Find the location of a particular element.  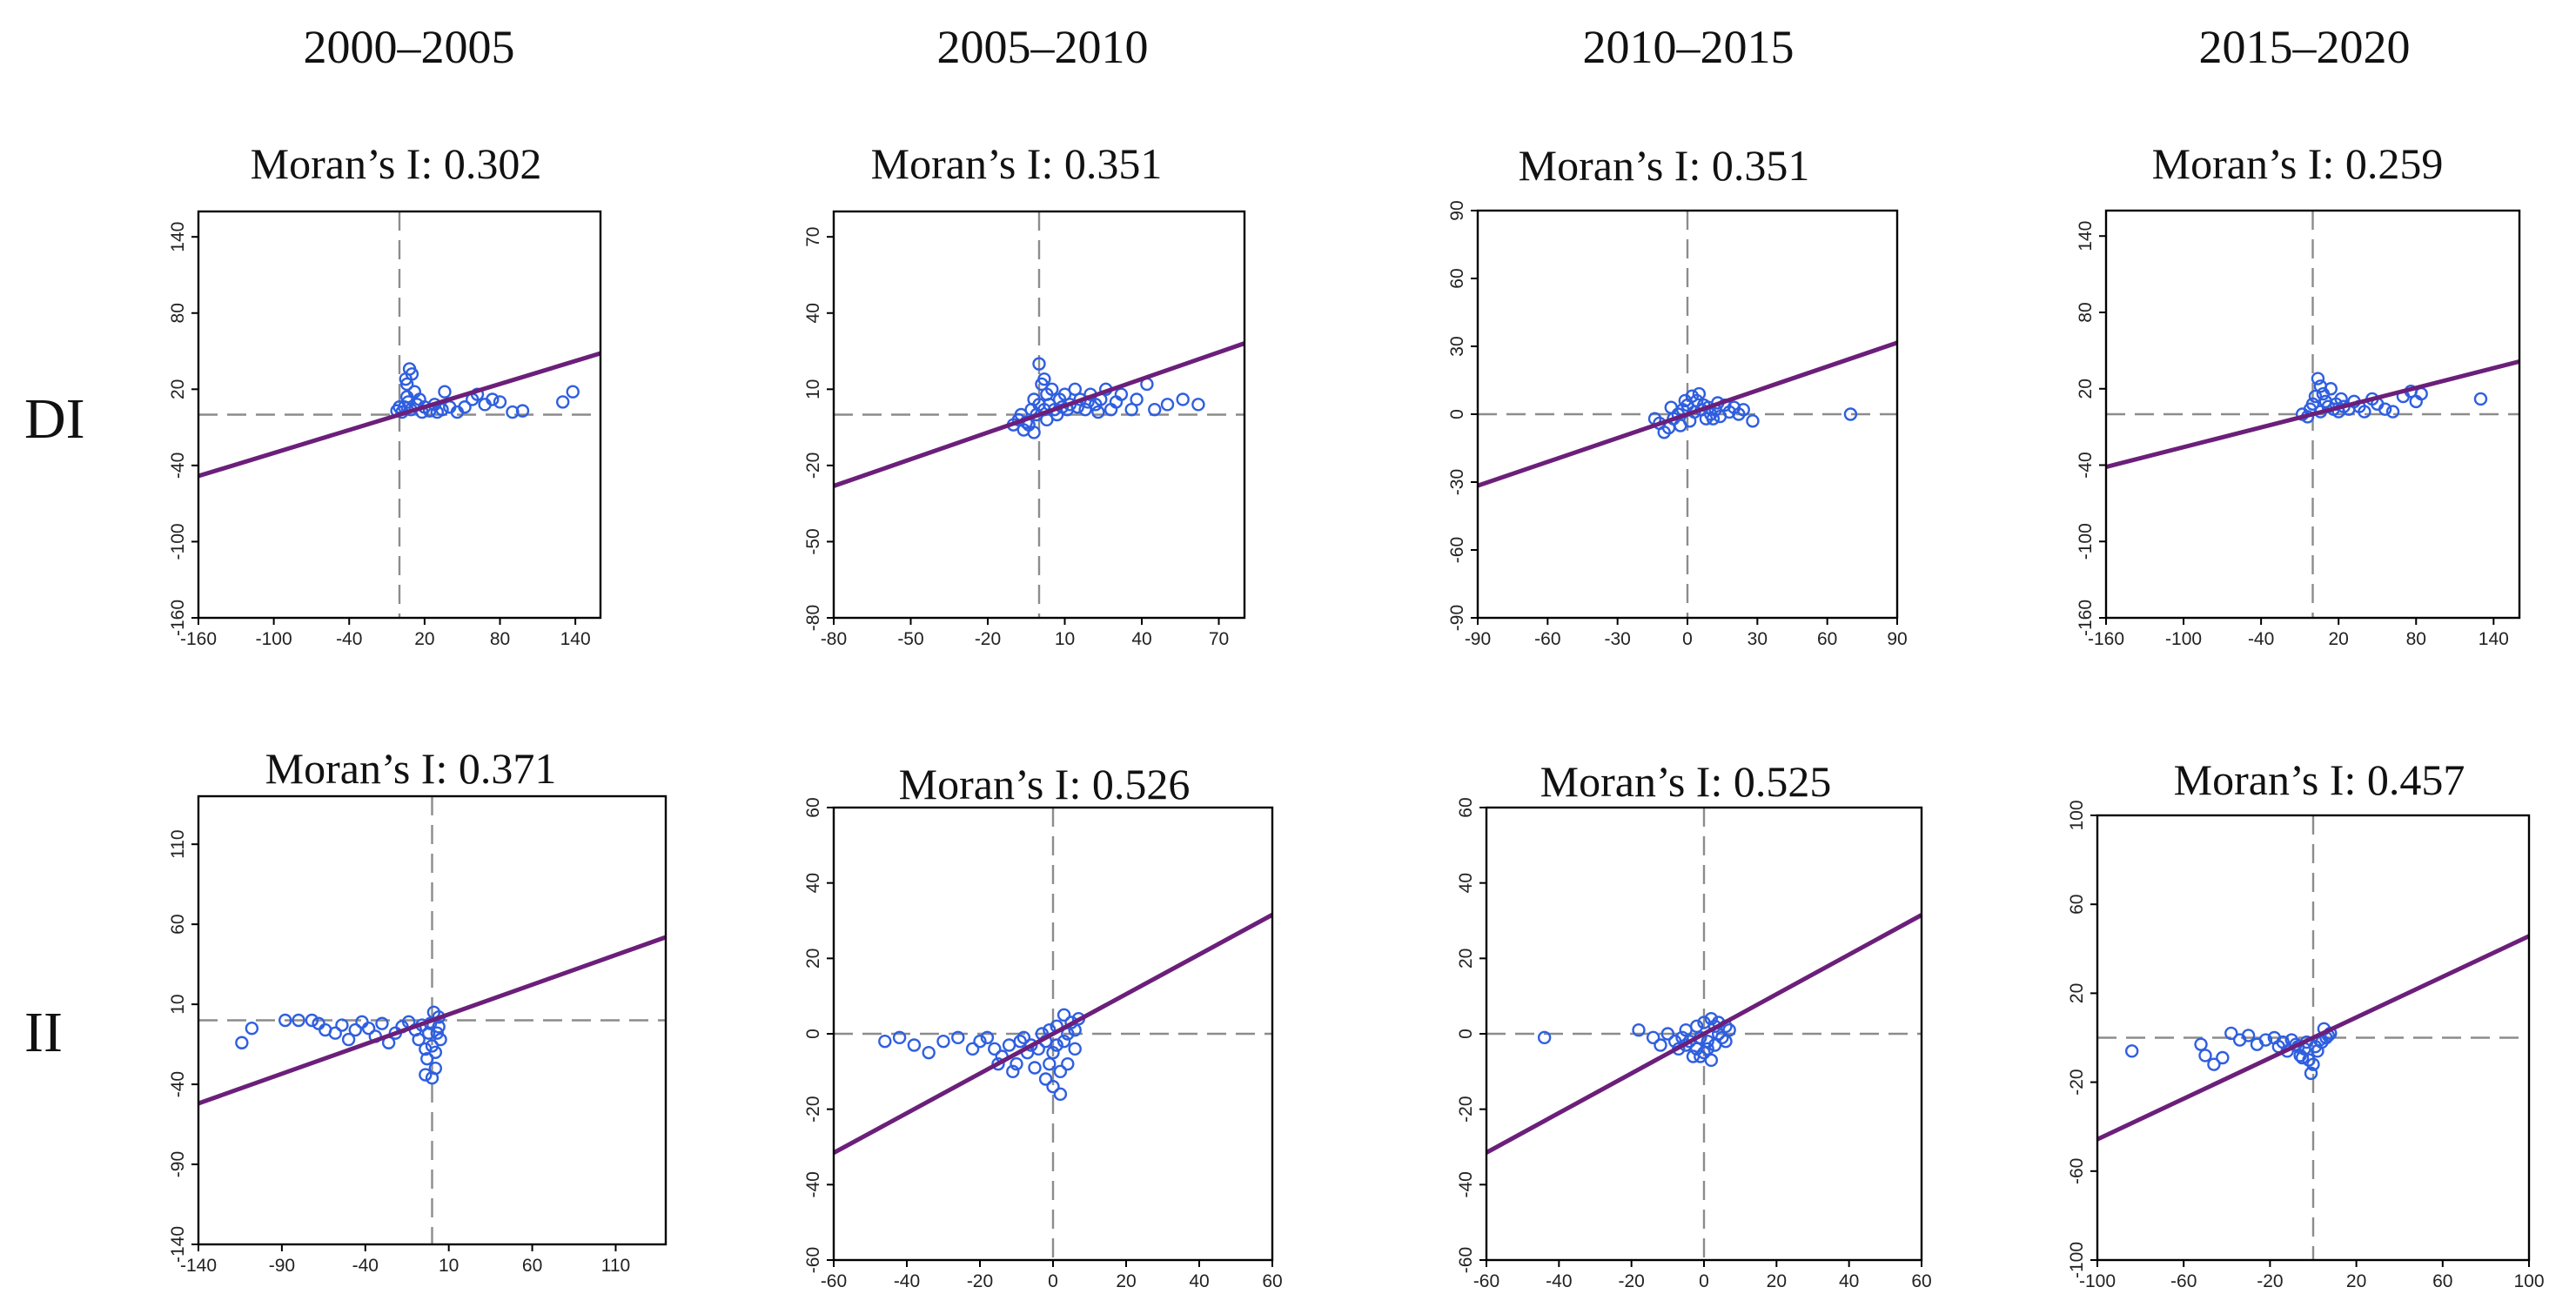

y-tick-label: 10 is located at coordinates (178, 1004).